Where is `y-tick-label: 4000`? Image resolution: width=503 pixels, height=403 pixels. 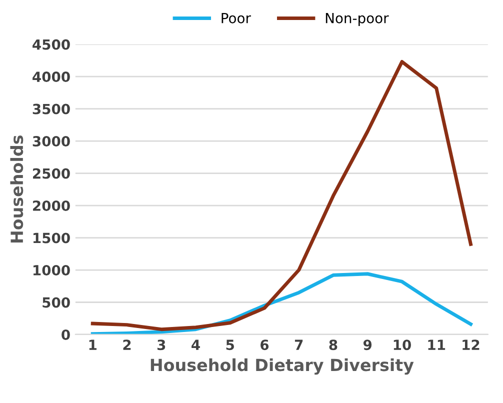
y-tick-label: 4000 is located at coordinates (51, 77).